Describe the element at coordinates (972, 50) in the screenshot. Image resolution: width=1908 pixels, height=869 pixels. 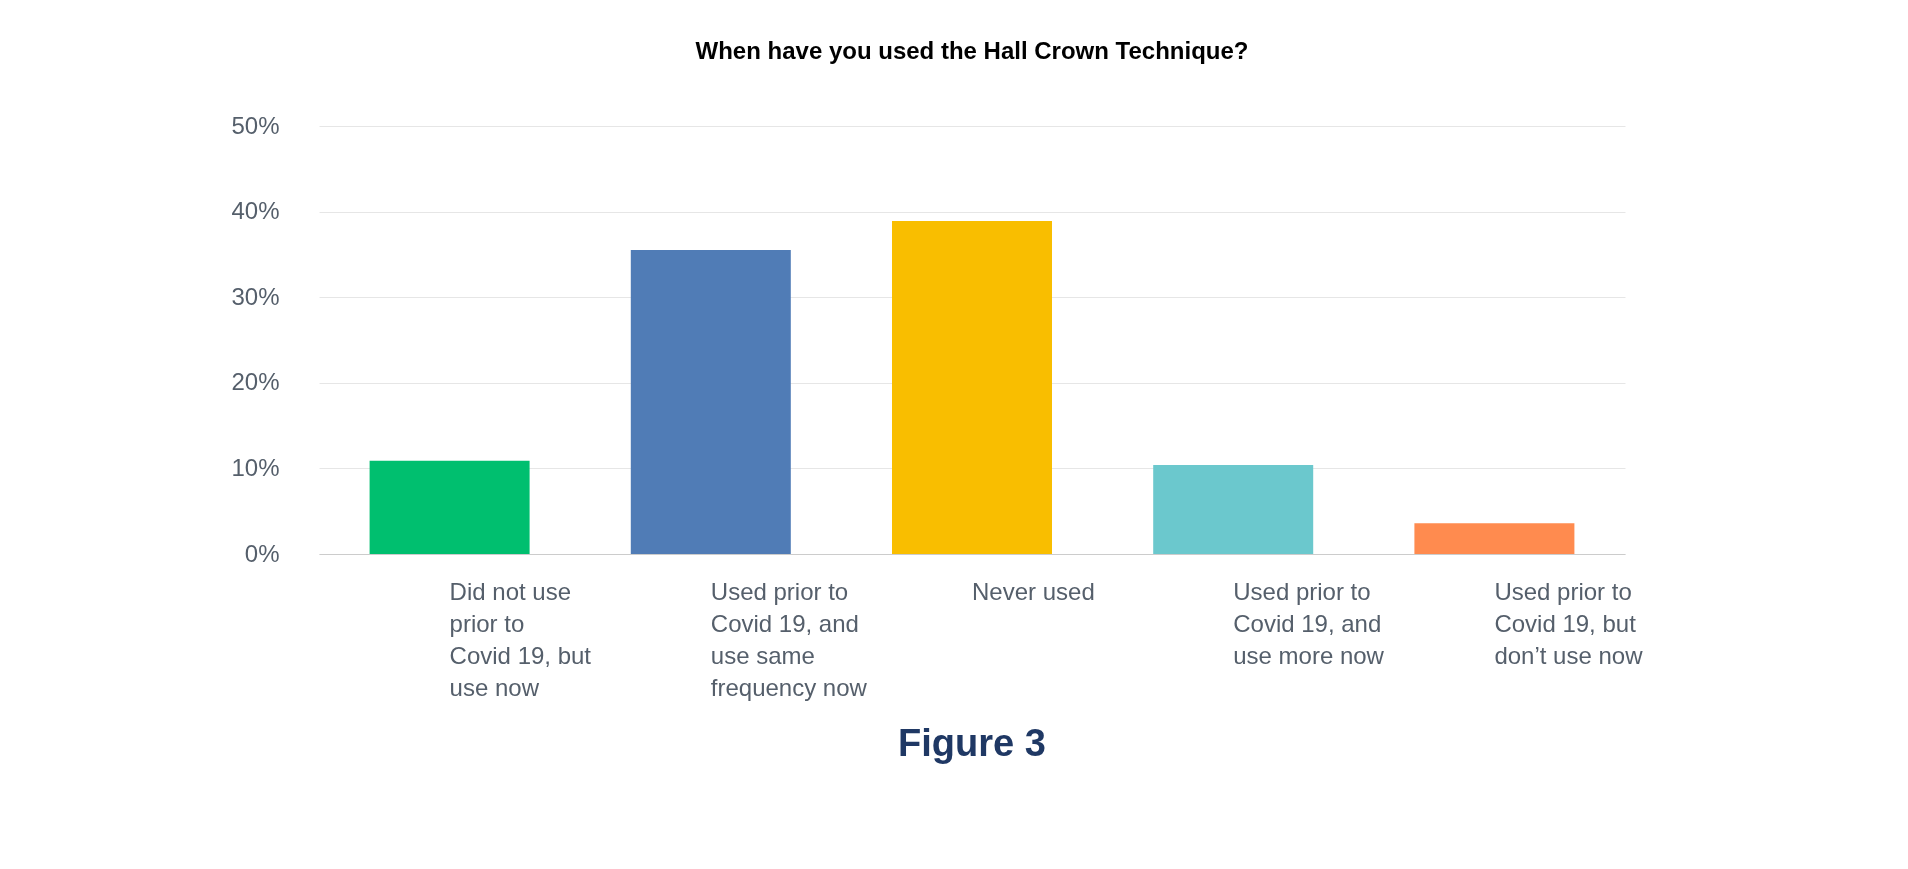
I see `chart-title: When have you used the Hall Crown Technique?` at that location.